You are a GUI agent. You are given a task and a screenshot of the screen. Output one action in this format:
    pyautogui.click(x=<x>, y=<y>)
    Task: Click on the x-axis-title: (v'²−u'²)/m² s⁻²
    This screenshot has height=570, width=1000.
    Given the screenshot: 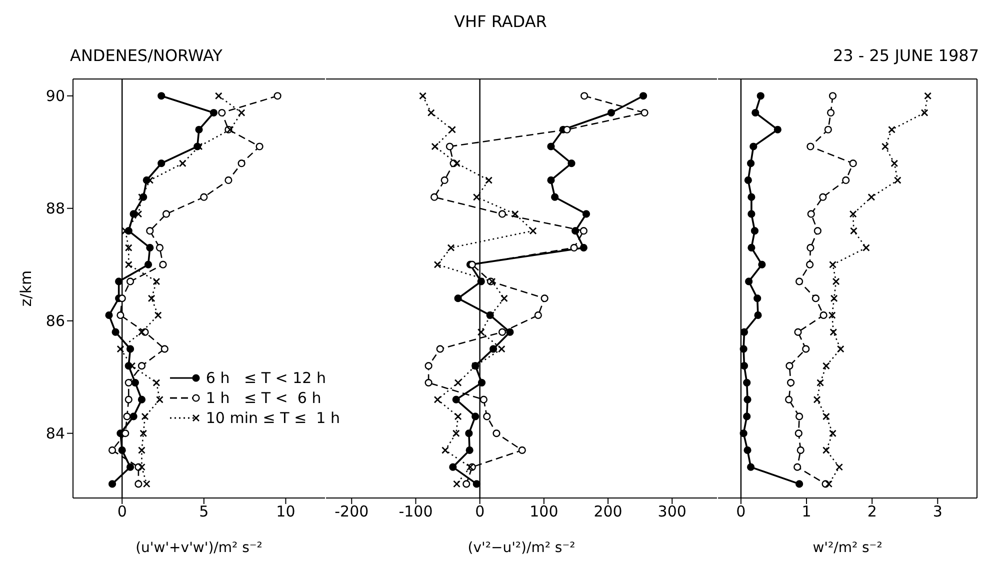 What is the action you would take?
    pyautogui.click(x=522, y=548)
    